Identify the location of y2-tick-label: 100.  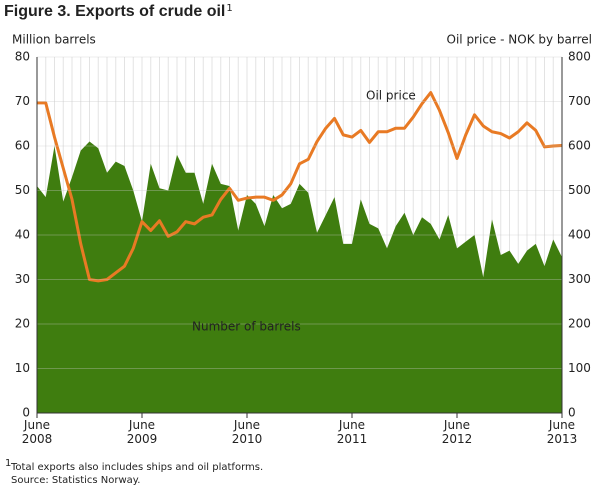
(579, 368).